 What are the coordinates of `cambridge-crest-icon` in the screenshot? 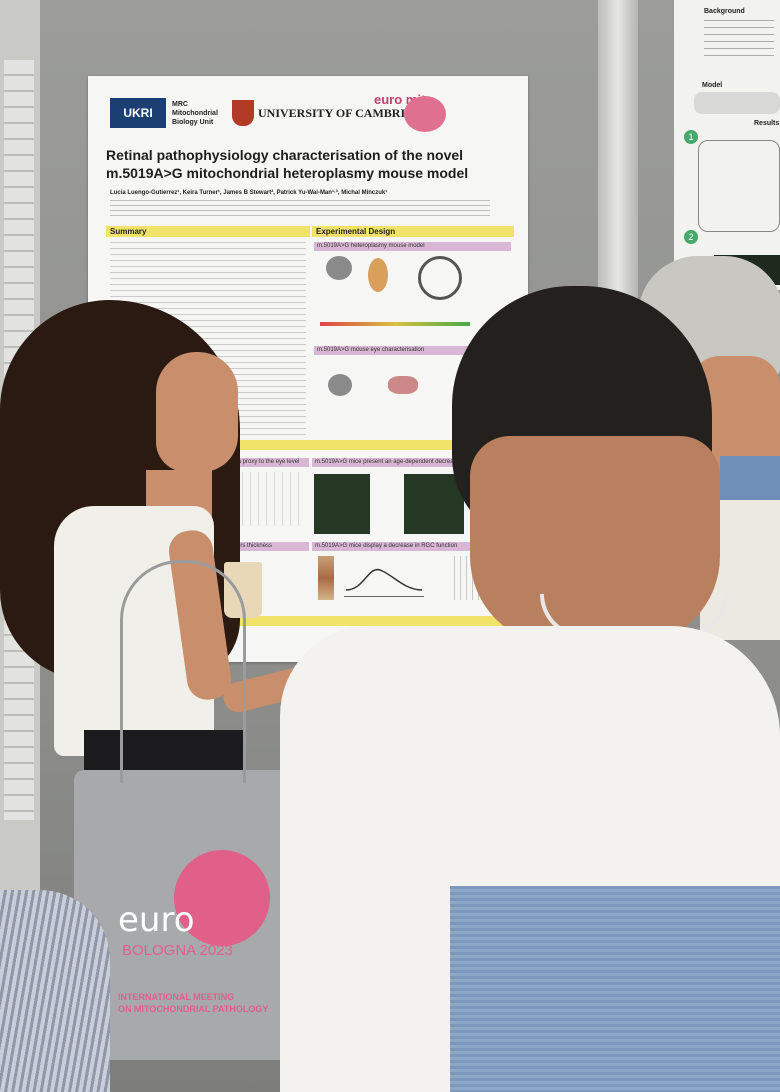 It's located at (243, 113).